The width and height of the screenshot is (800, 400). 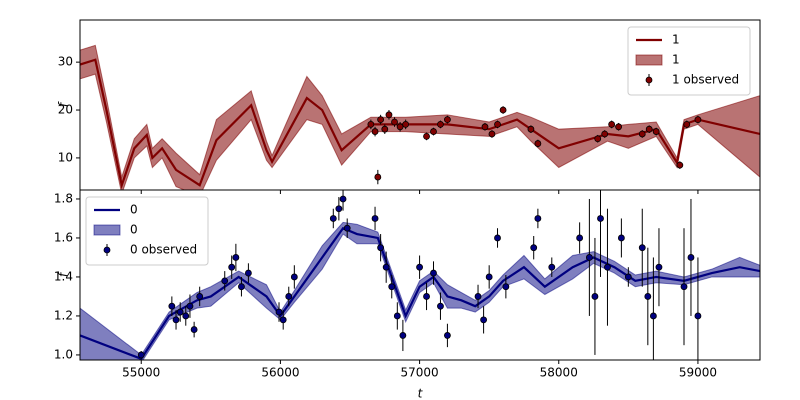 I want to click on x-tick-label: 57000, so click(x=419, y=373).